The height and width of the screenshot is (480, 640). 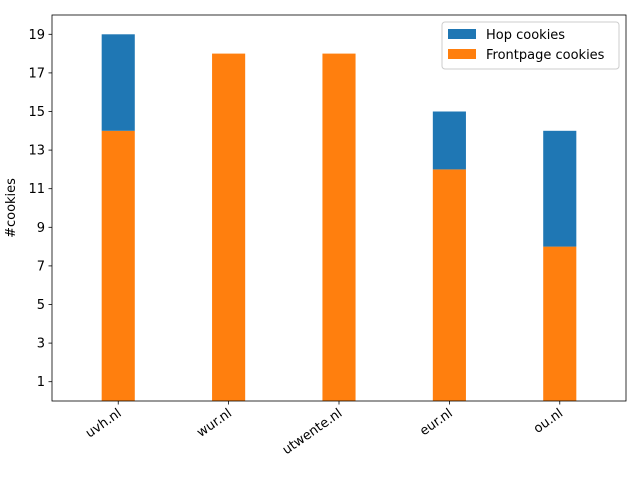 I want to click on bar-wur-nl-frontpage-cookies, so click(x=229, y=227).